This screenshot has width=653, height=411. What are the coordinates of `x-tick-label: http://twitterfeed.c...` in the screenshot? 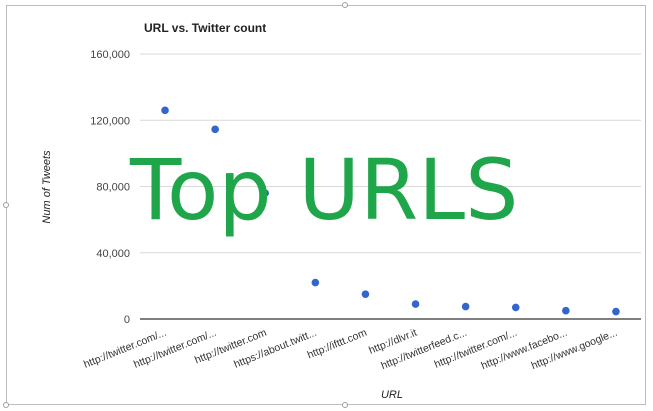 It's located at (423, 349).